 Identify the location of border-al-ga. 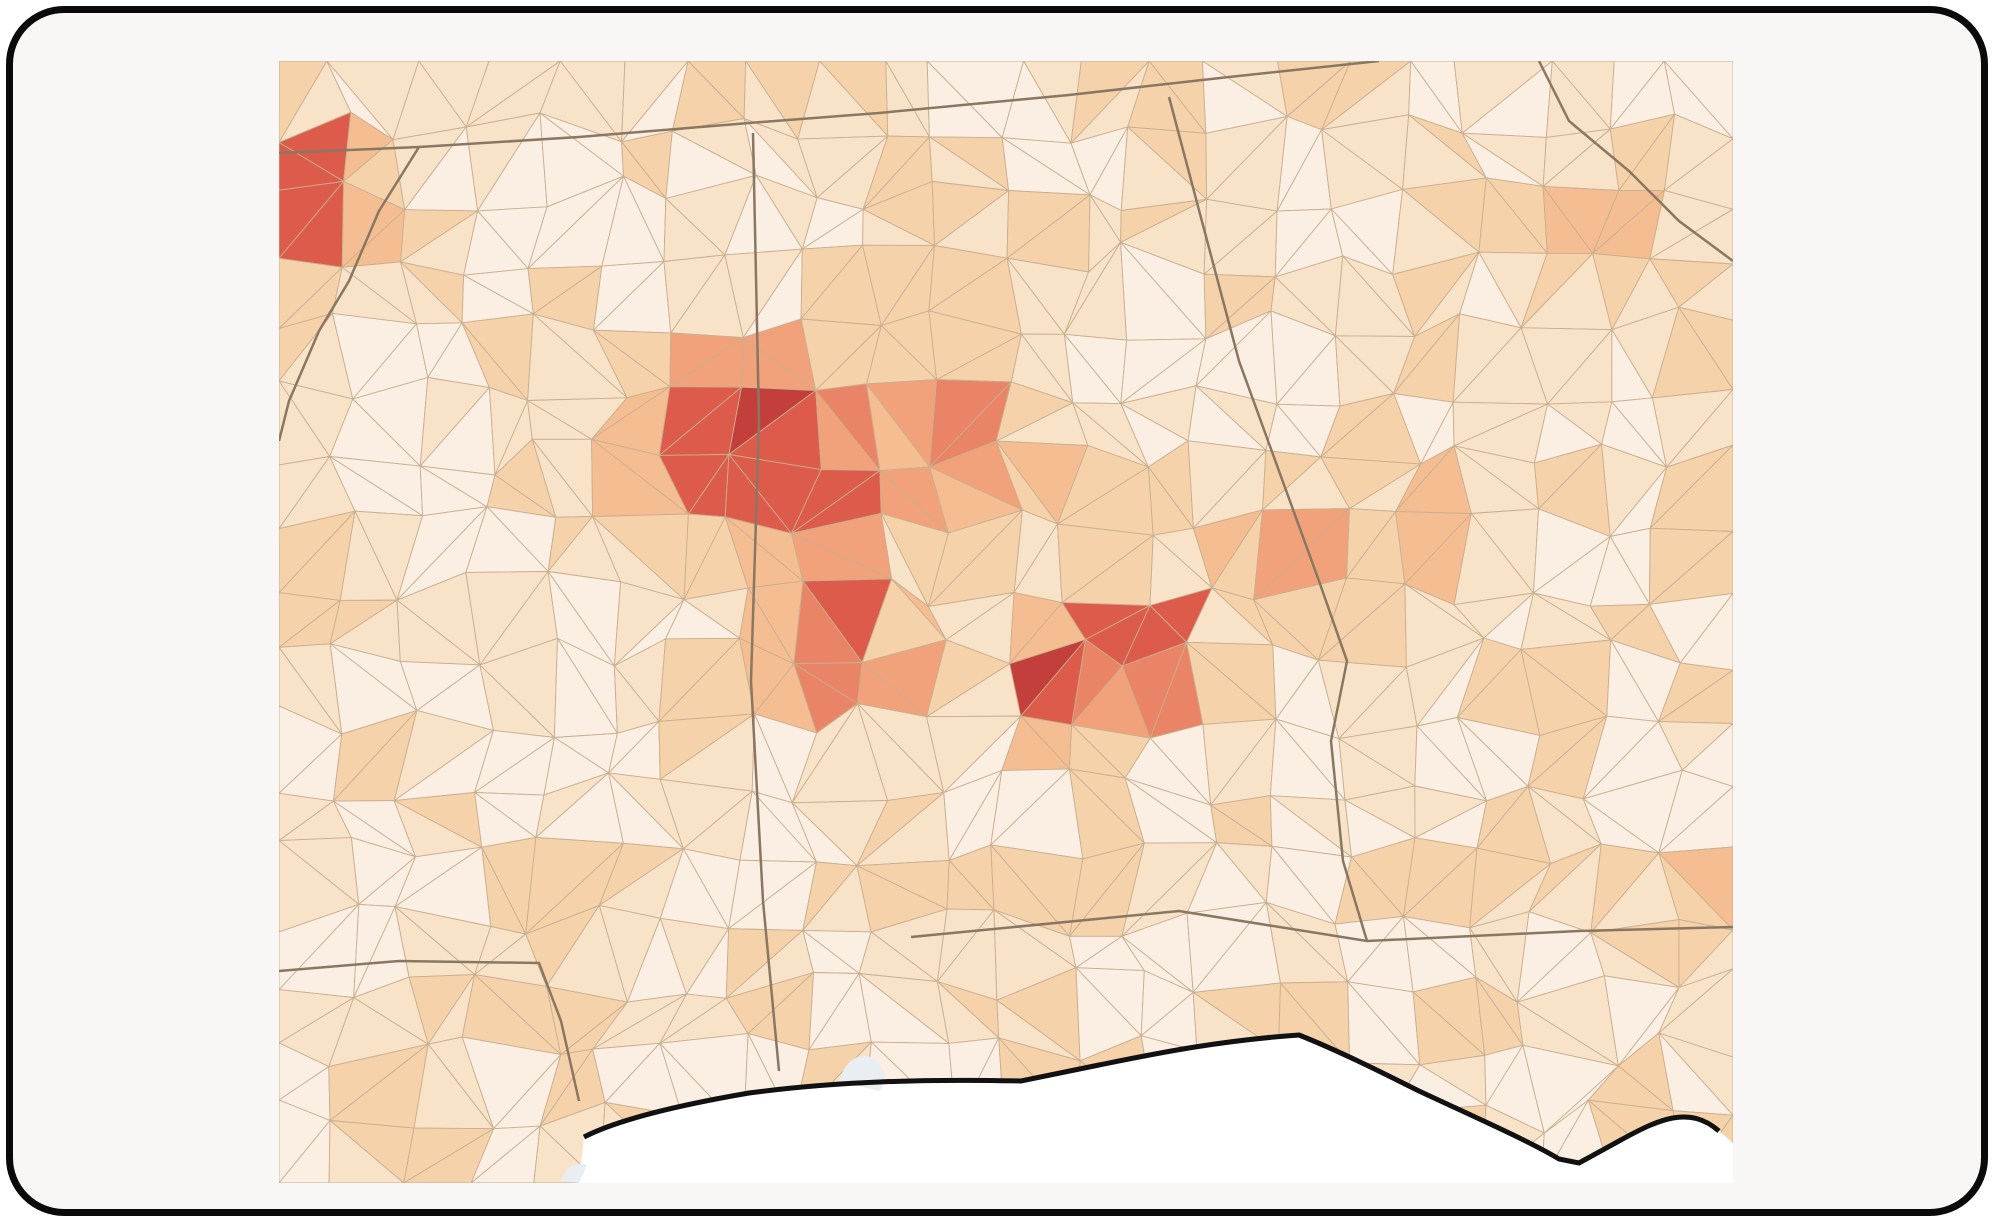
(1268, 519).